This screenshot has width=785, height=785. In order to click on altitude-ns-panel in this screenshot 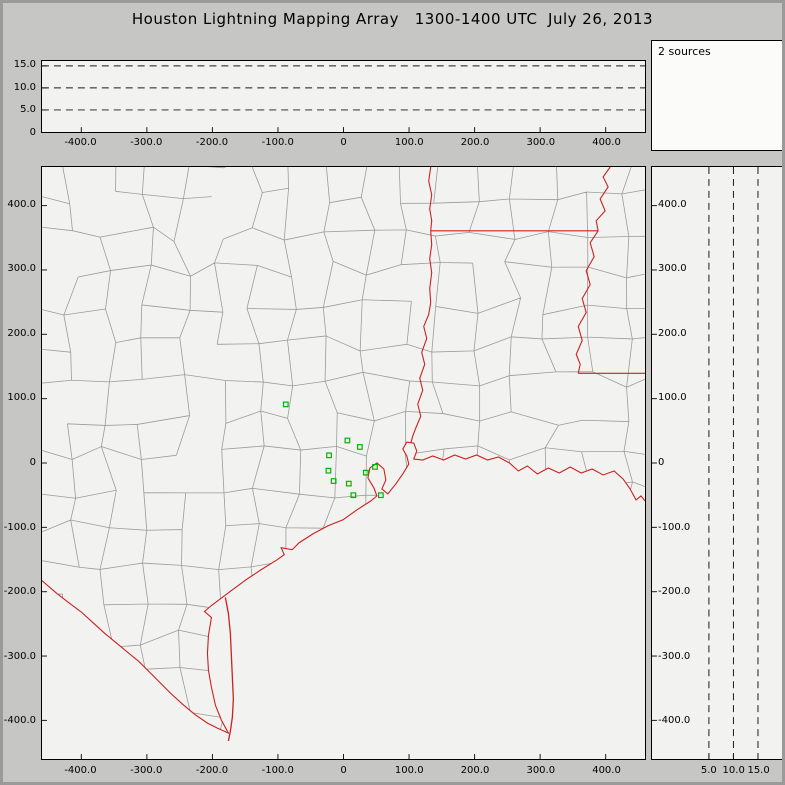, I will do `click(716, 463)`.